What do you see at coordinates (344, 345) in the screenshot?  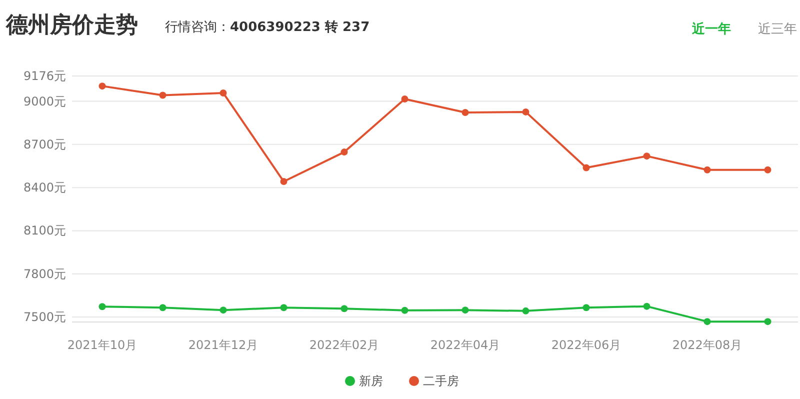 I see `x-tick-label: 2022年02月` at bounding box center [344, 345].